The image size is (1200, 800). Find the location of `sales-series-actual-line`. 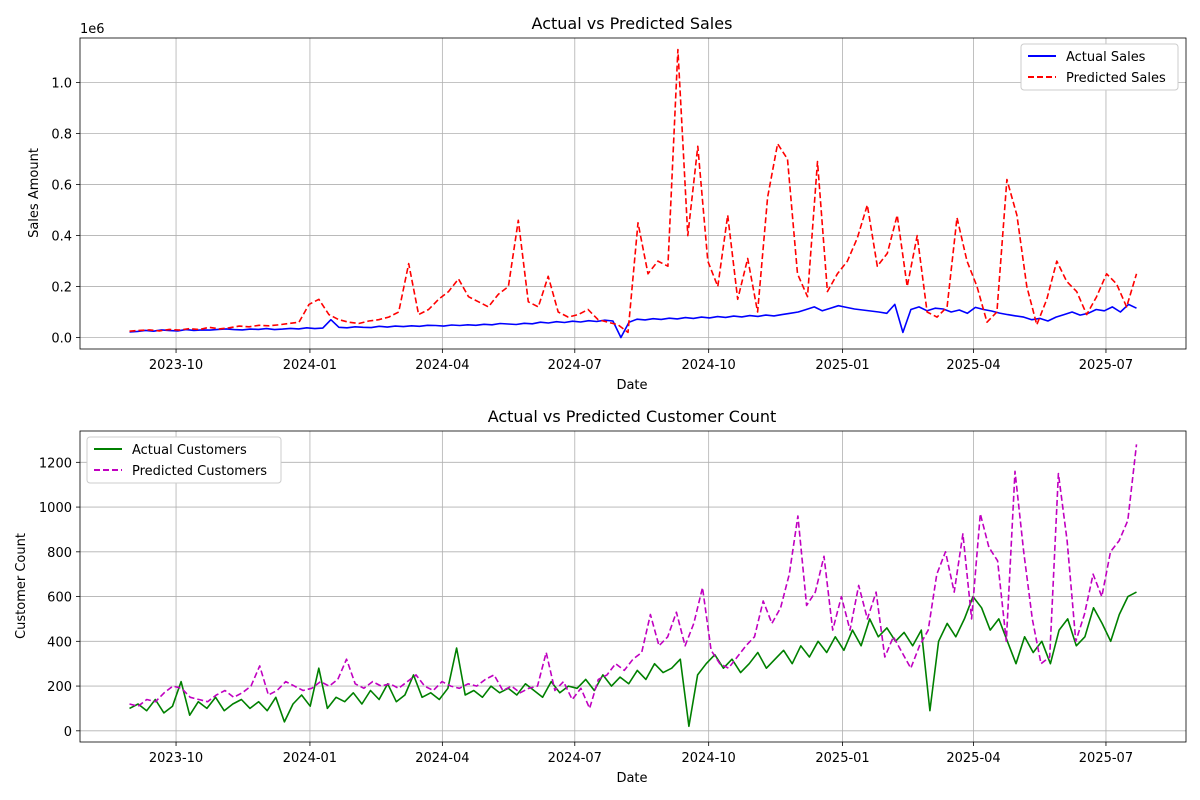

sales-series-actual-line is located at coordinates (633, 321).